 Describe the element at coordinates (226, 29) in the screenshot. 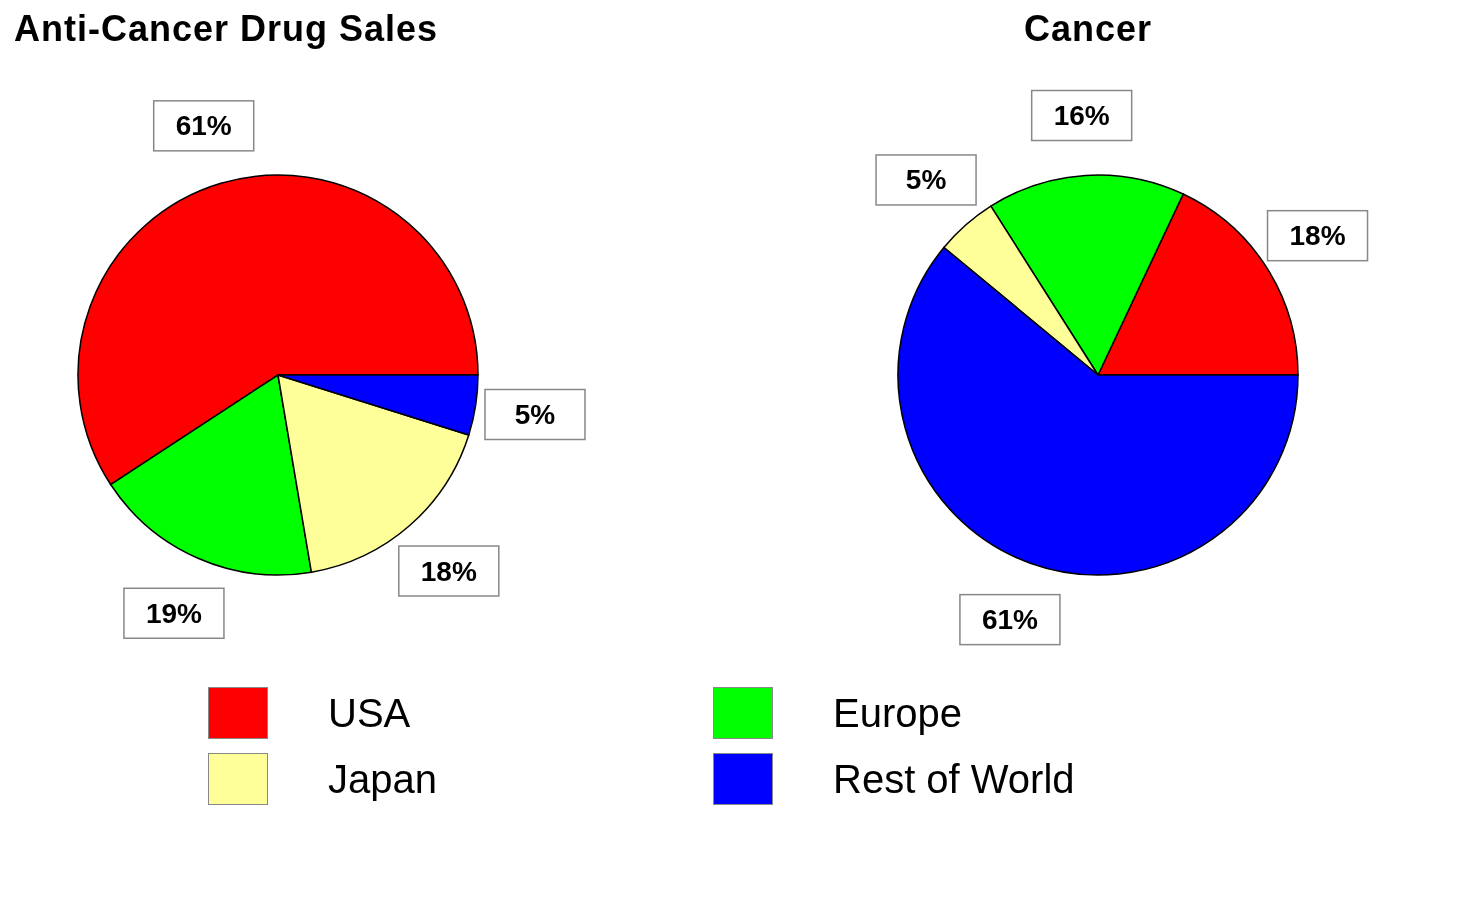

I see `chart-title: Anti-Cancer Drug Sales` at that location.